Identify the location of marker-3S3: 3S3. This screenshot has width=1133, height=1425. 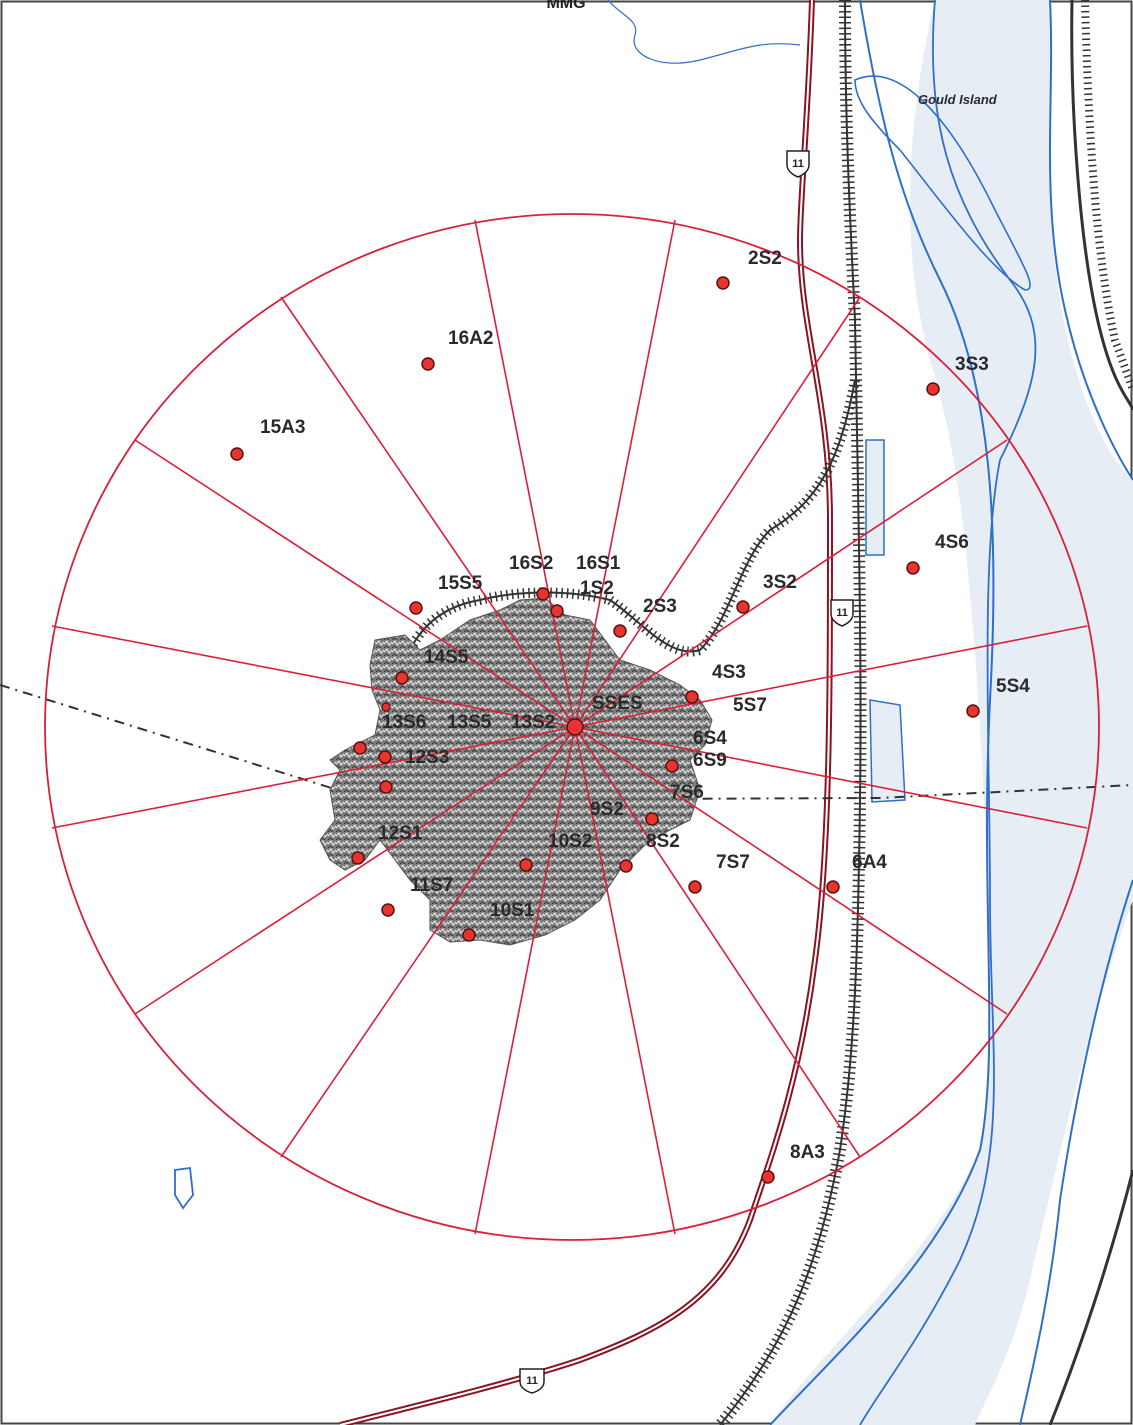
(957, 375).